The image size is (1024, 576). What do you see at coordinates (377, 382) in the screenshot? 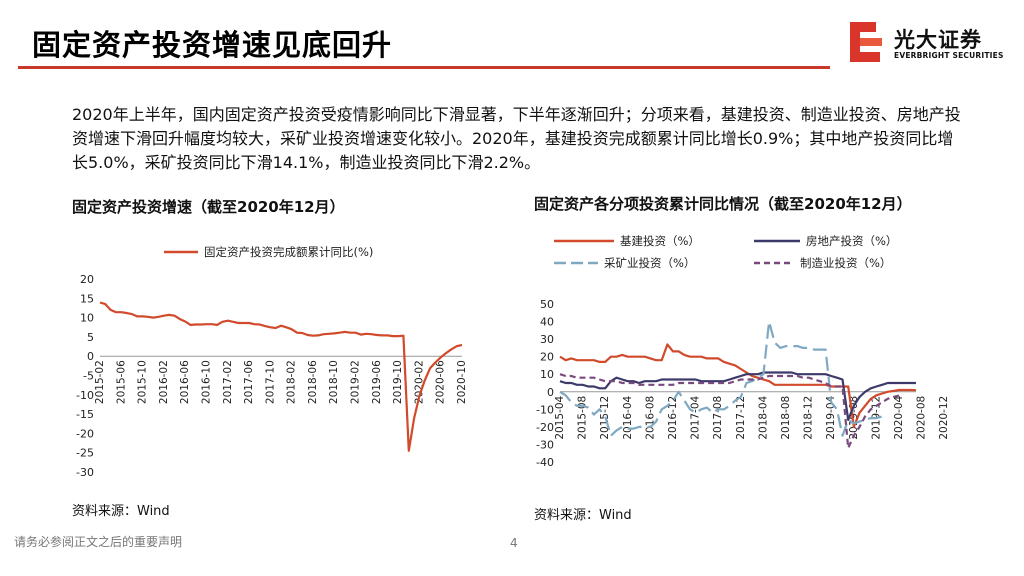
I see `x-tick-label-13: 2019-06` at bounding box center [377, 382].